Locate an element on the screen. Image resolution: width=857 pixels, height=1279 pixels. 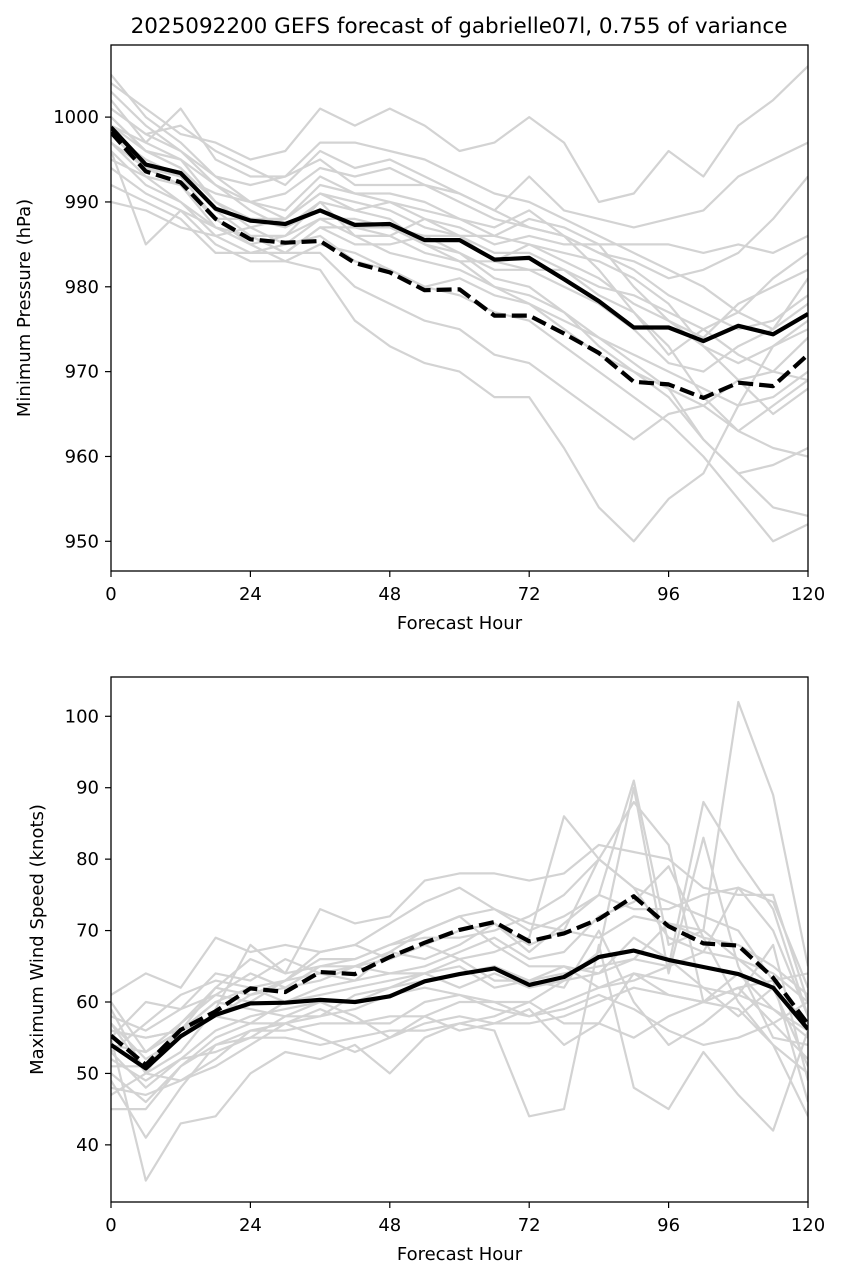
wind-y-tick-label: 100 is located at coordinates (82, 716).